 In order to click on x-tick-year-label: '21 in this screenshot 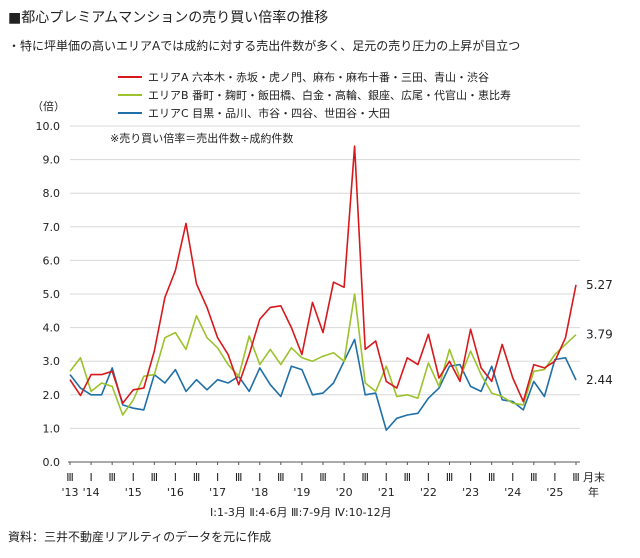, I will do `click(386, 492)`.